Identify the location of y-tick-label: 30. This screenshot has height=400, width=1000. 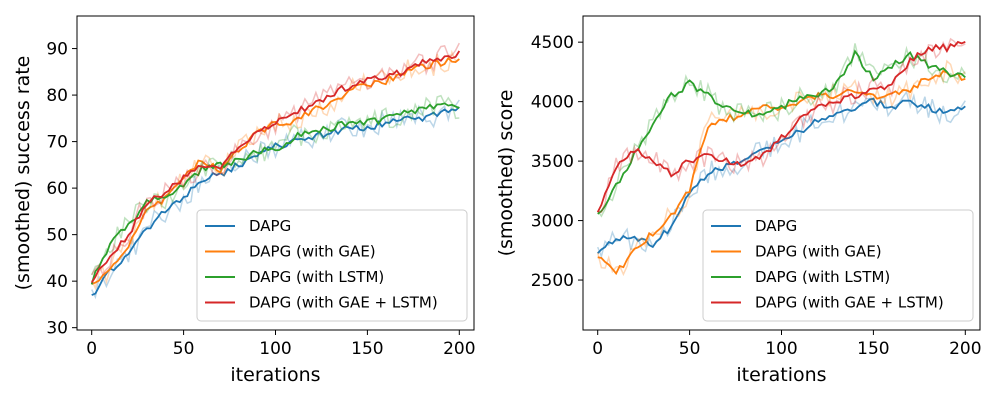
(57, 329).